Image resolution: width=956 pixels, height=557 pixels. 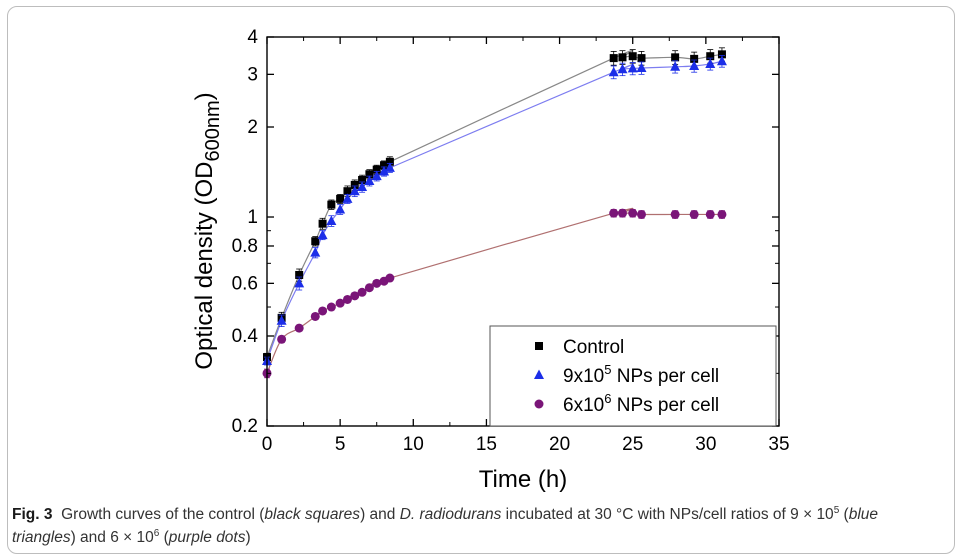 What do you see at coordinates (632, 444) in the screenshot?
I see `x-tick-label: 25` at bounding box center [632, 444].